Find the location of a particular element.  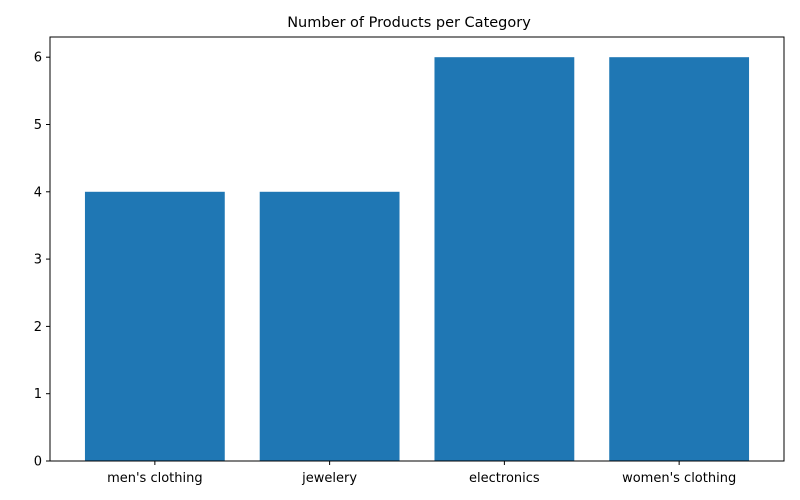

y-tick-label: 1 is located at coordinates (38, 394).